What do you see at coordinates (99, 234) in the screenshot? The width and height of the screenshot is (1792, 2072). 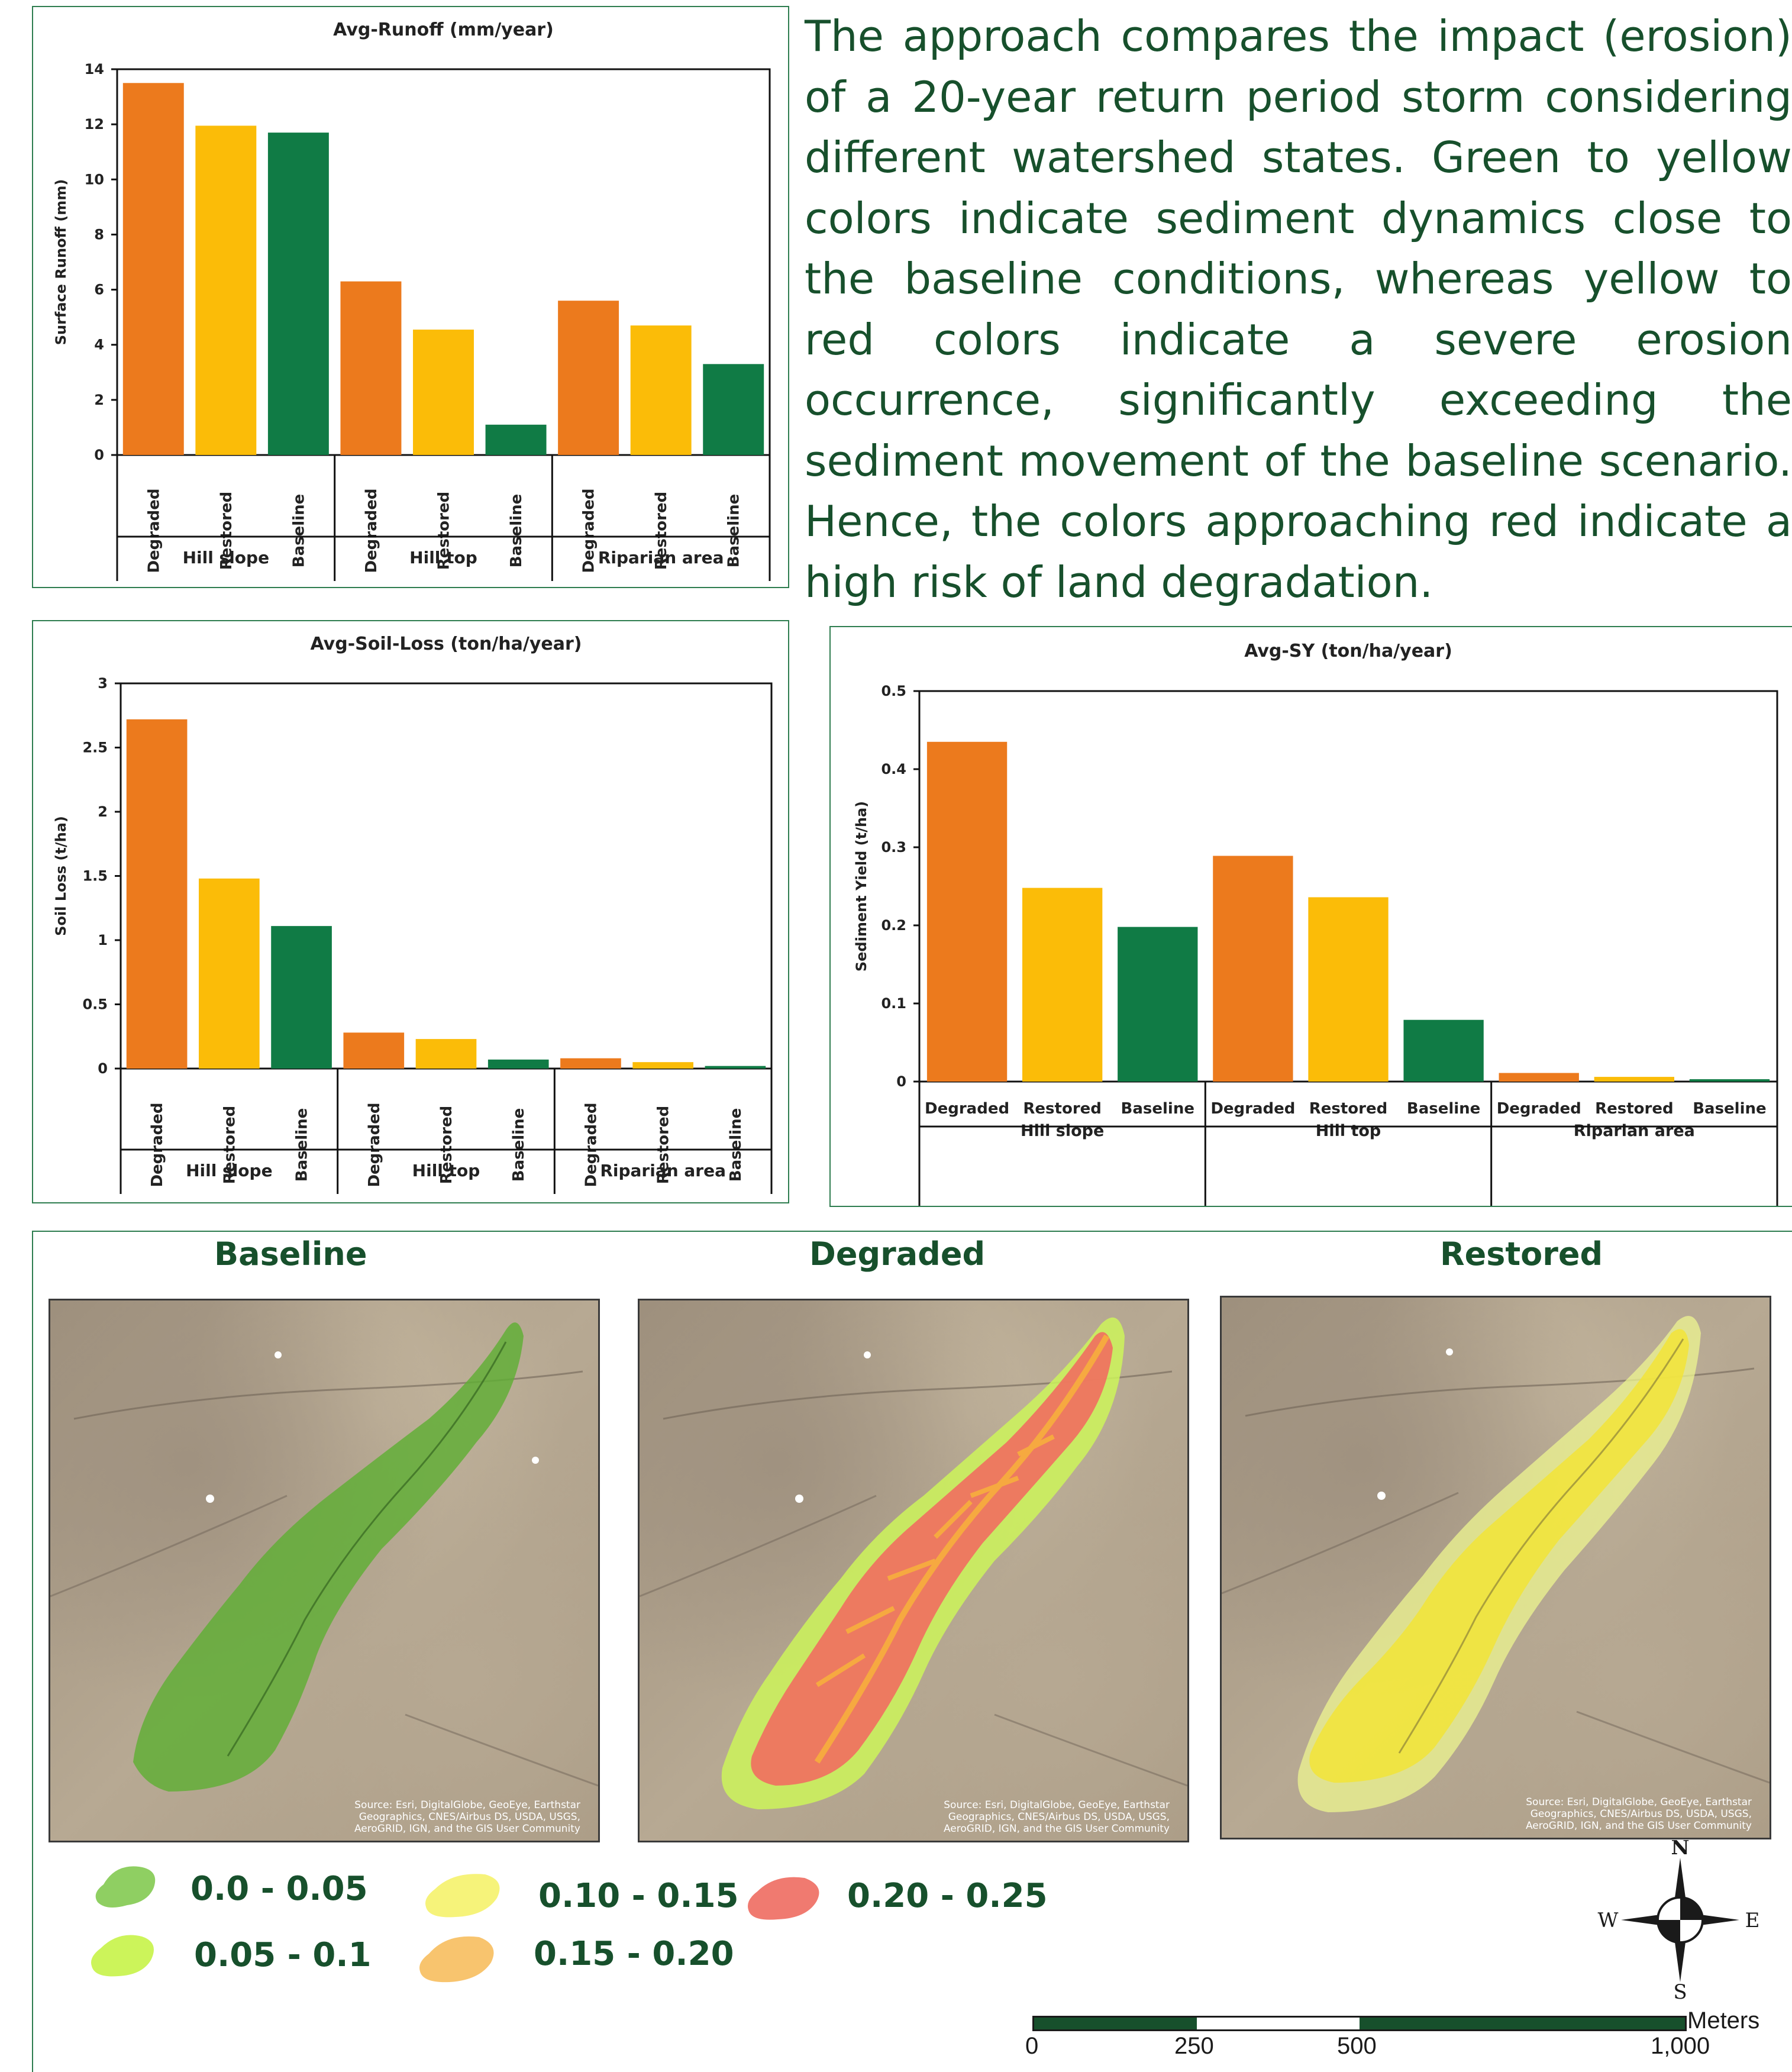 I see `y-tick-label: 8` at bounding box center [99, 234].